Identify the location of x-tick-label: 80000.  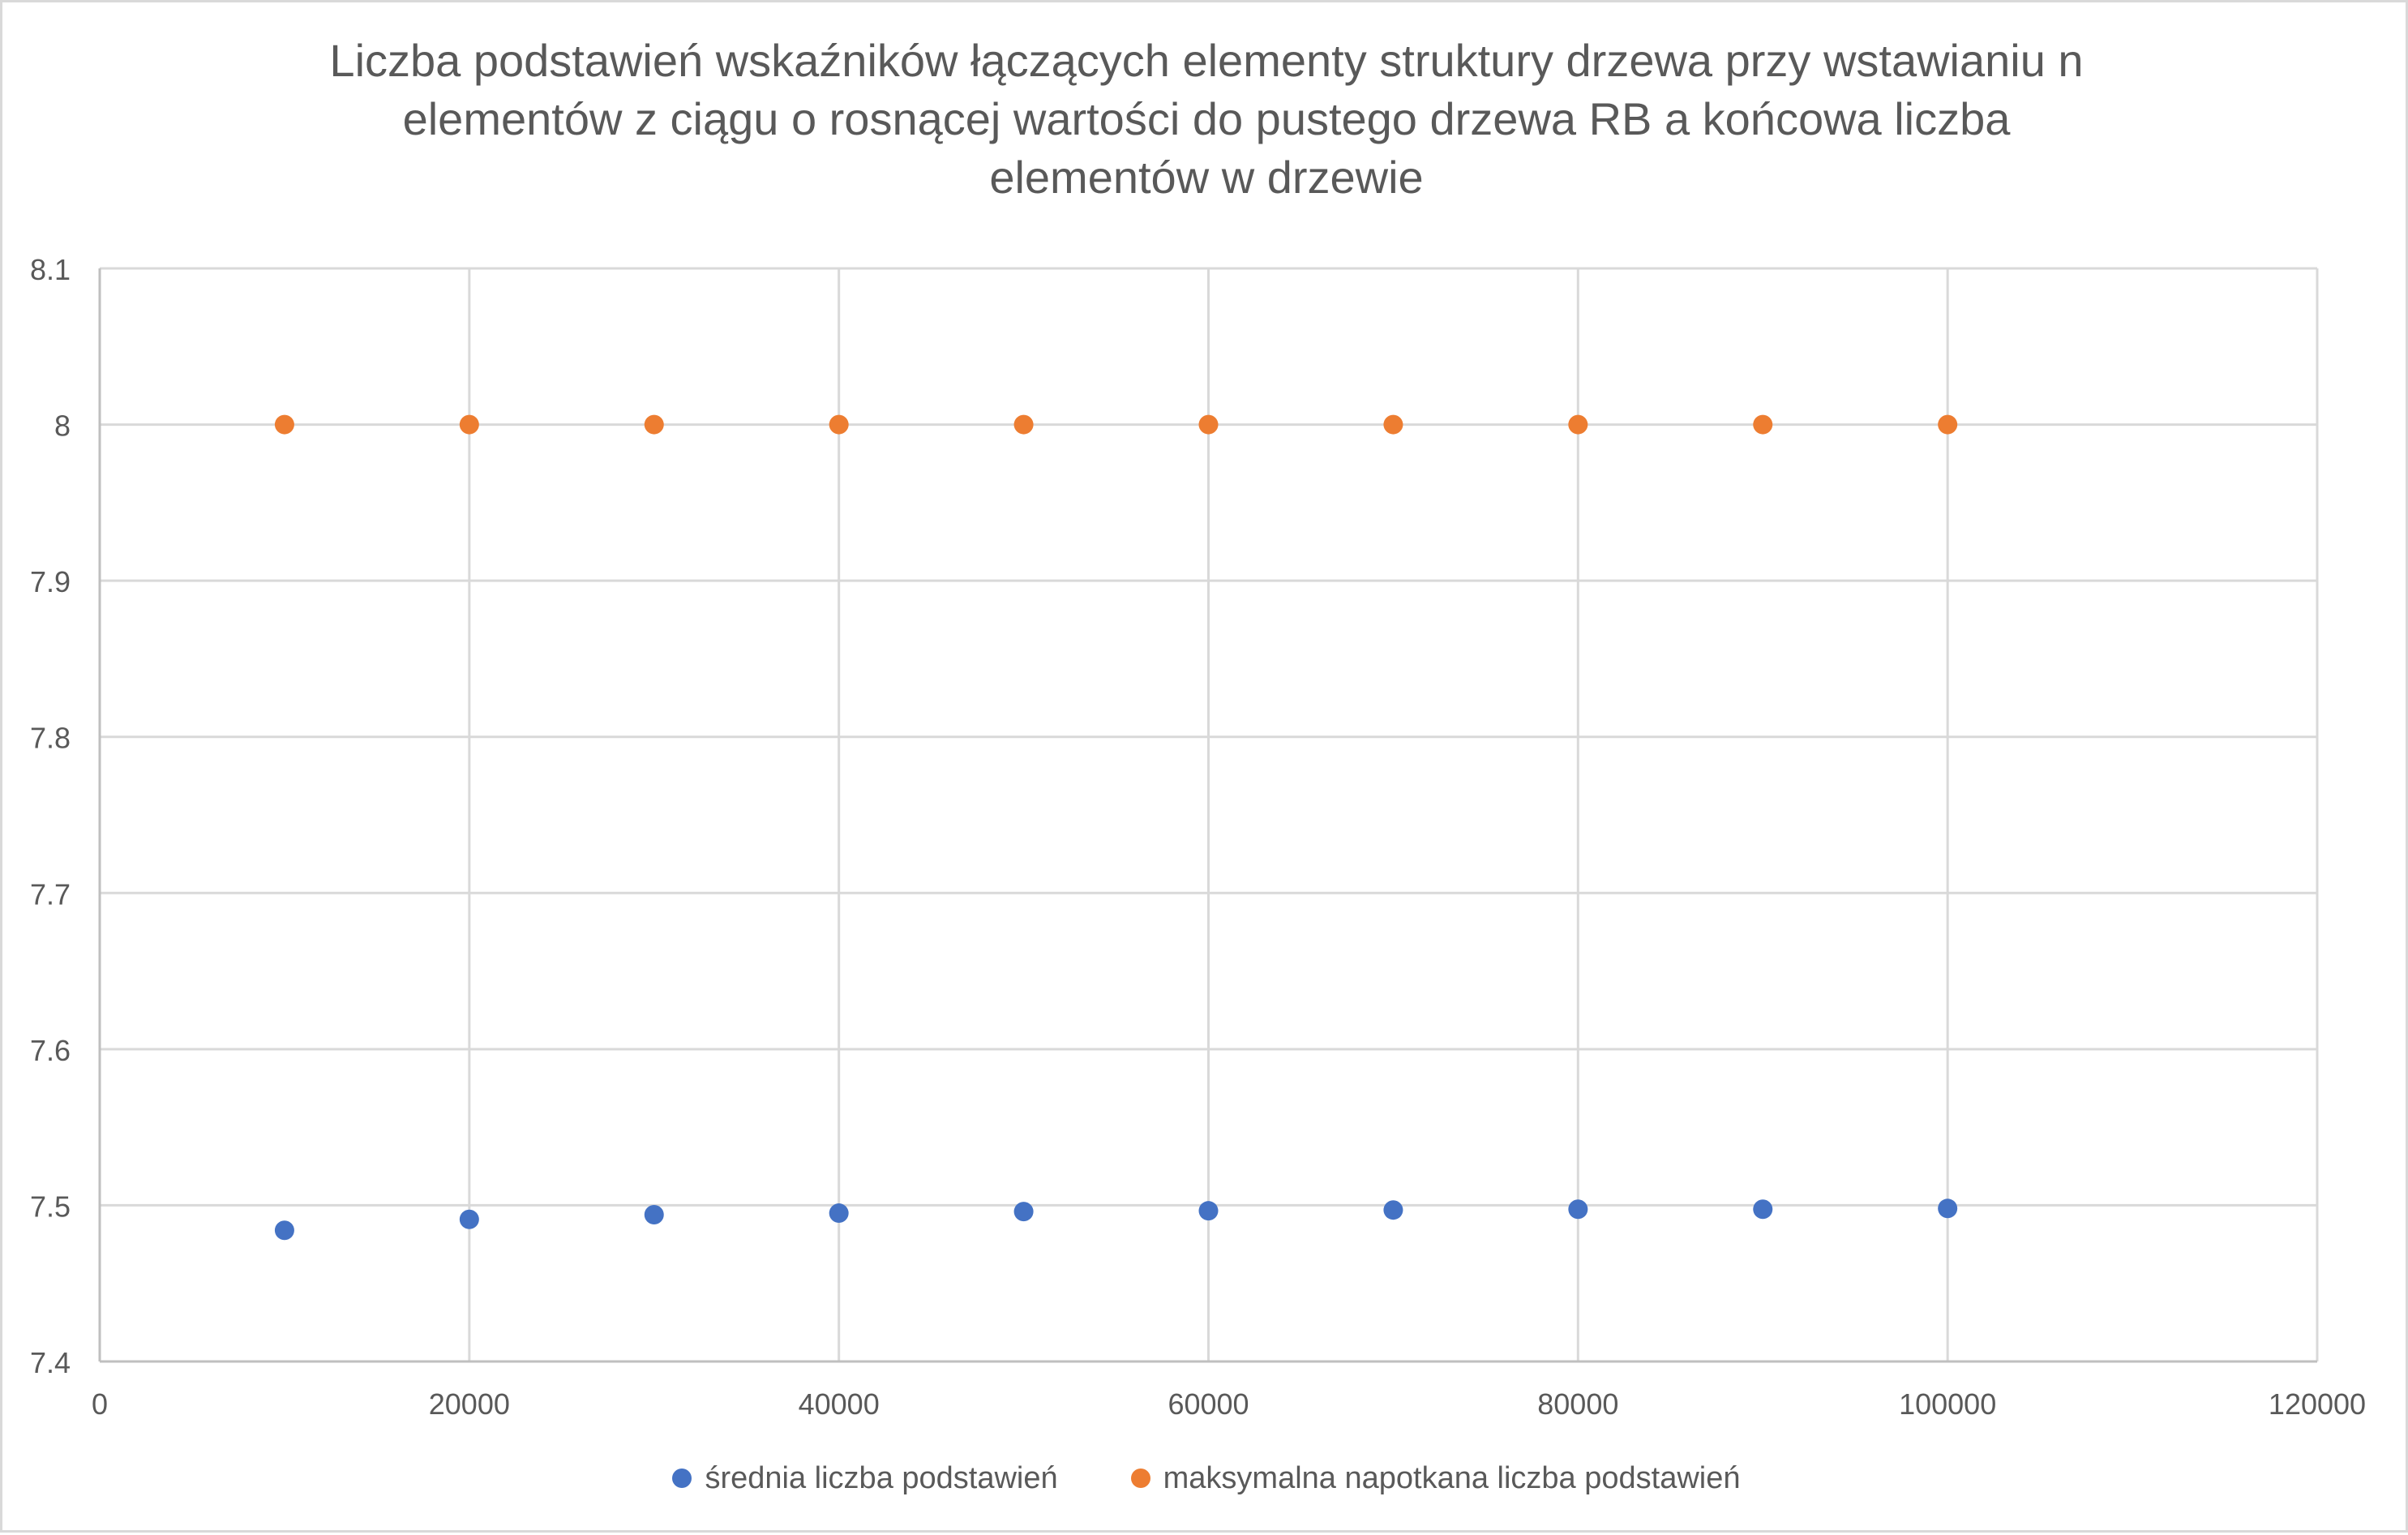
(1577, 1404).